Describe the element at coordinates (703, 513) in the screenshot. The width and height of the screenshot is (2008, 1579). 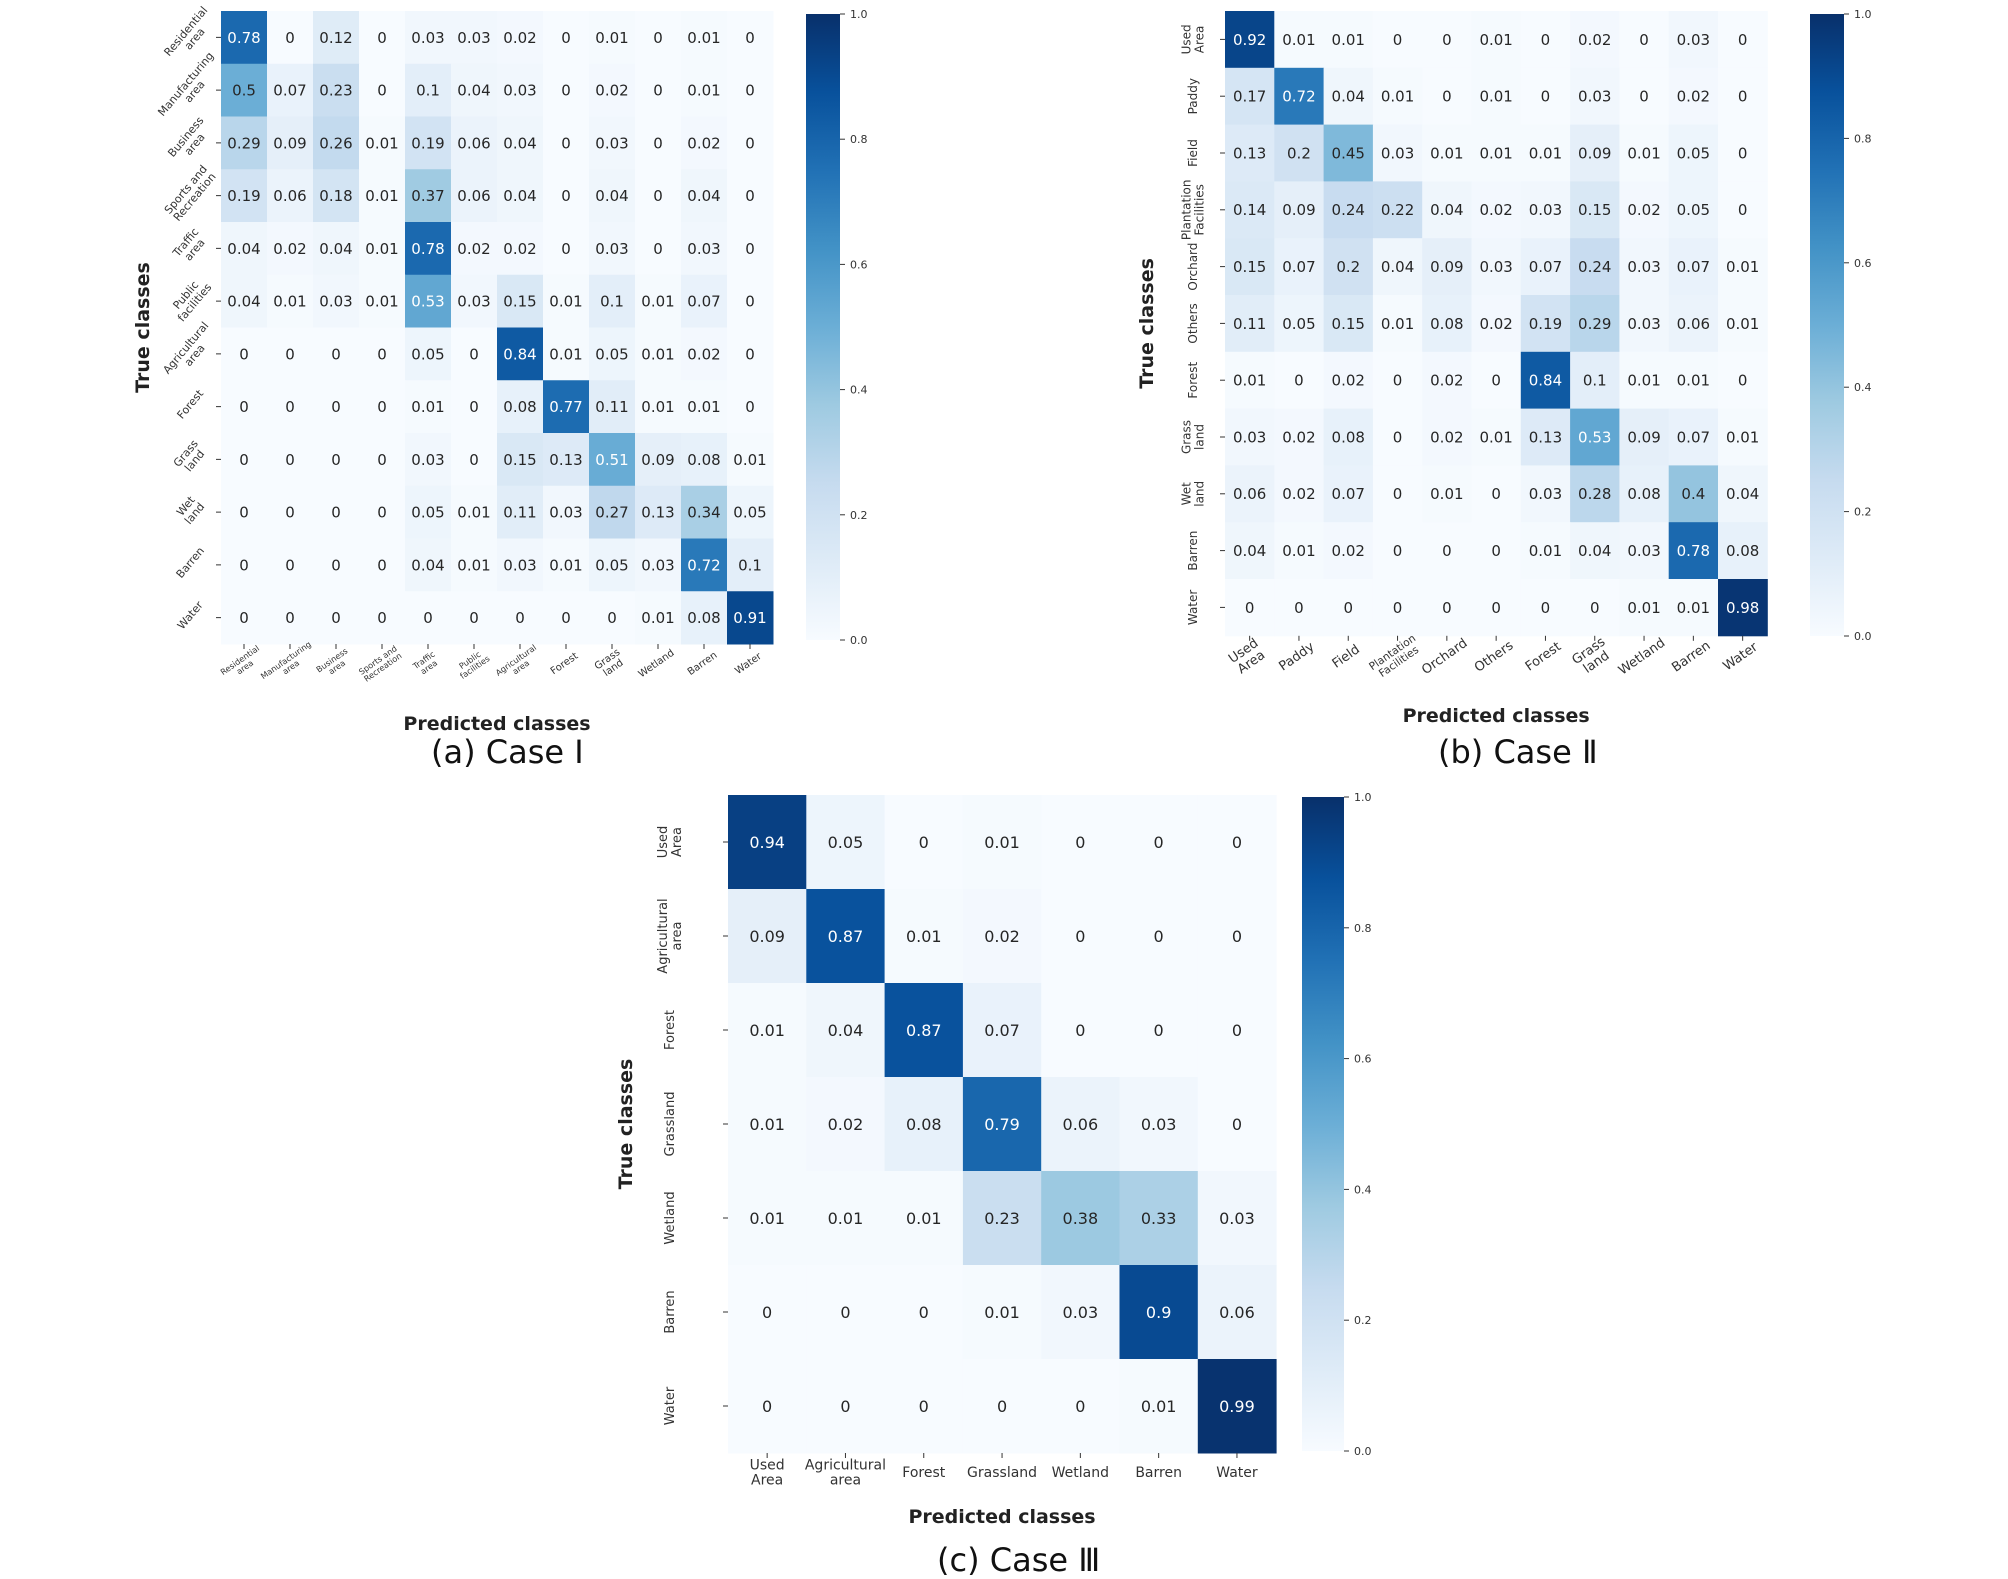
I see `cell-value-label: 0.34` at that location.